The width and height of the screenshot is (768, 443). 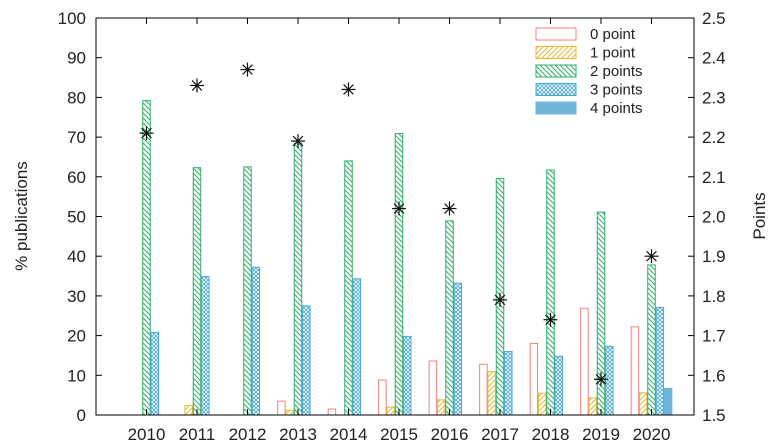 I want to click on points-marker-2019, so click(x=601, y=379).